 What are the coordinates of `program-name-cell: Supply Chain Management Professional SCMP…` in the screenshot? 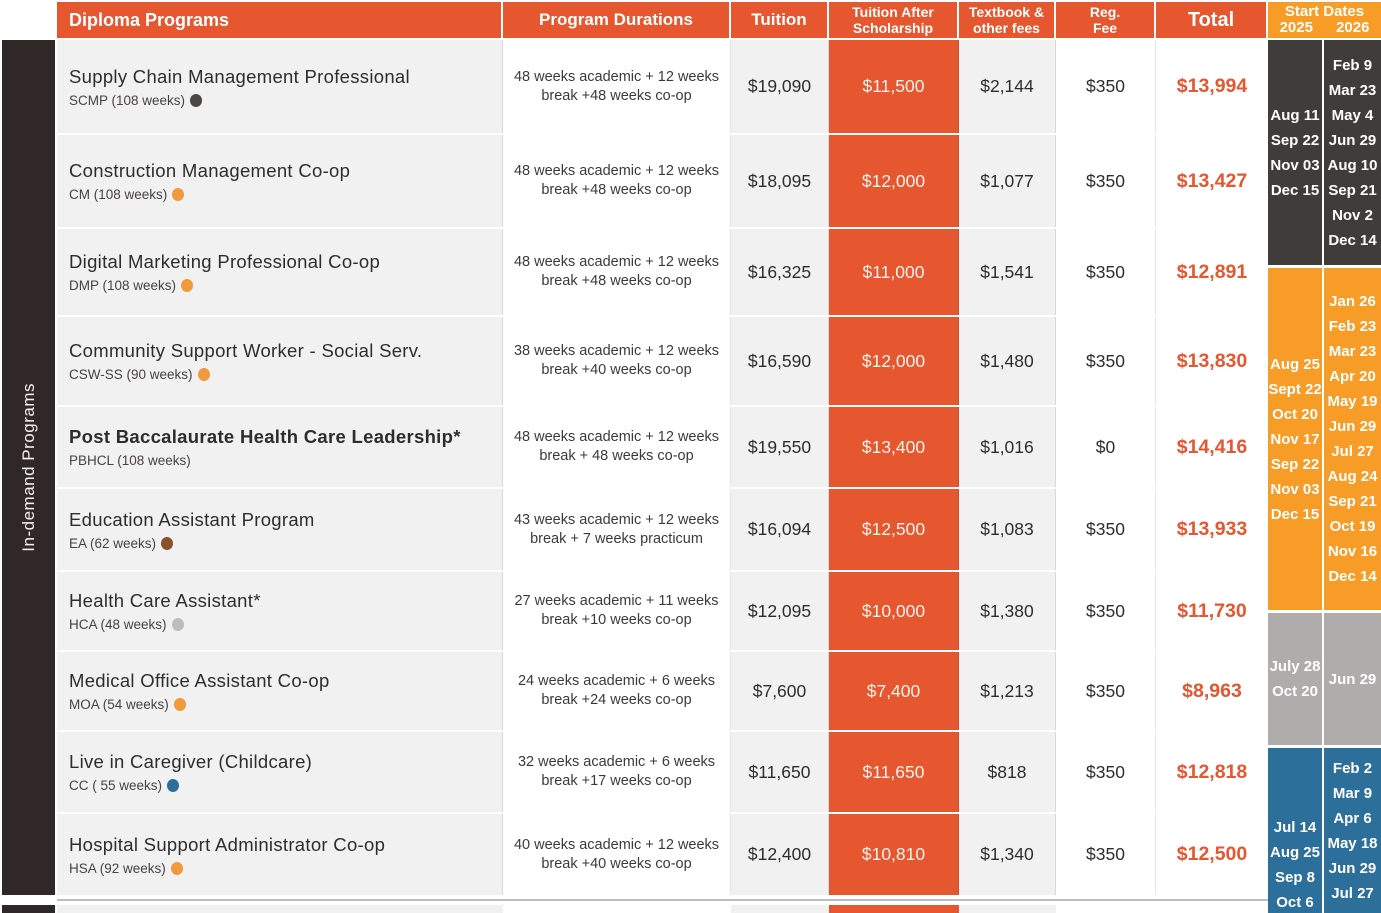 It's located at (280, 86).